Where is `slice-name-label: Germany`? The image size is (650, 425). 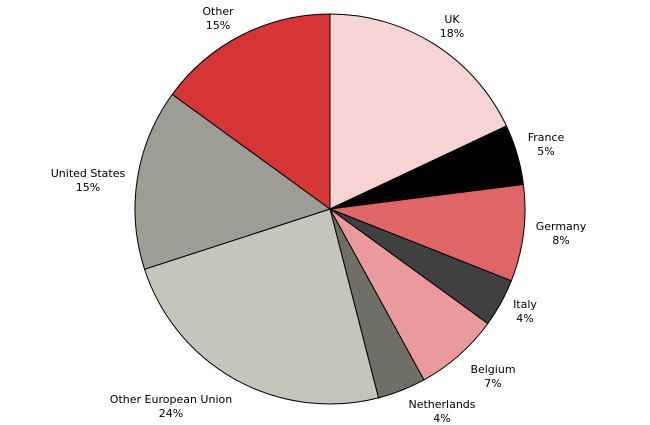 slice-name-label: Germany is located at coordinates (561, 226).